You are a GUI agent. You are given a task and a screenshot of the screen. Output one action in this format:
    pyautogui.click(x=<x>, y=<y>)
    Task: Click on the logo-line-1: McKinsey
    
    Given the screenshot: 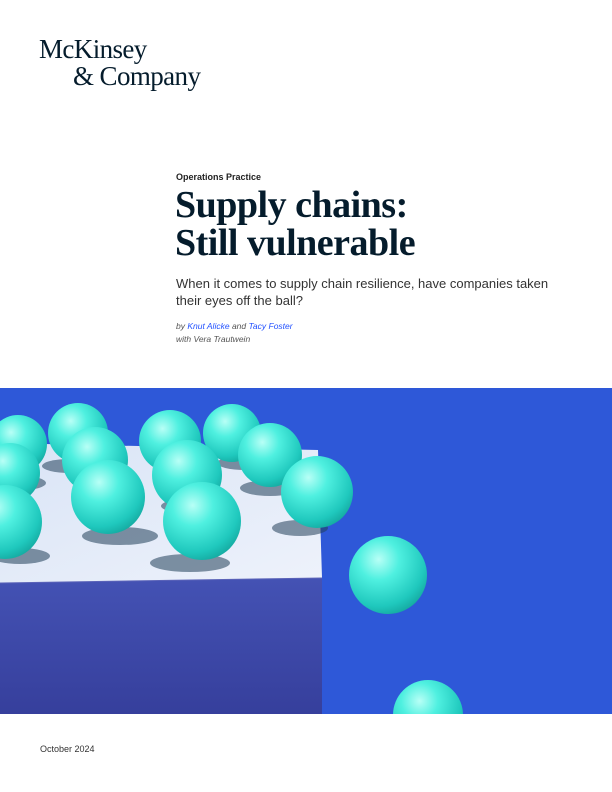 What is the action you would take?
    pyautogui.click(x=93, y=49)
    